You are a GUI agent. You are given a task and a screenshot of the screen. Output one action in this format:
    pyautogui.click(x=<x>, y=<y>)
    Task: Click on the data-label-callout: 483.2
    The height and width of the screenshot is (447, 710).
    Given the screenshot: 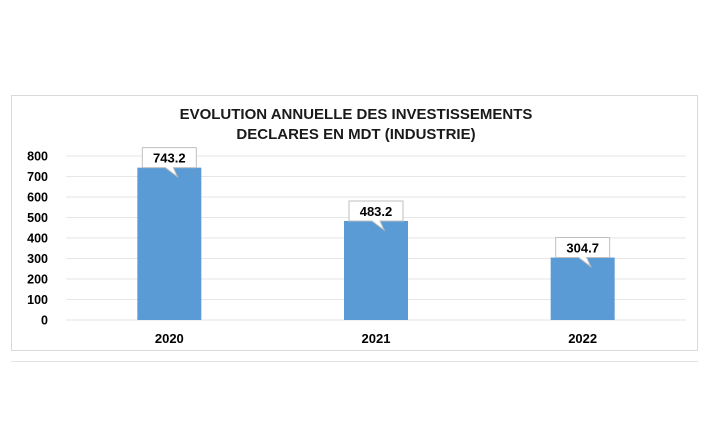 What is the action you would take?
    pyautogui.click(x=376, y=216)
    